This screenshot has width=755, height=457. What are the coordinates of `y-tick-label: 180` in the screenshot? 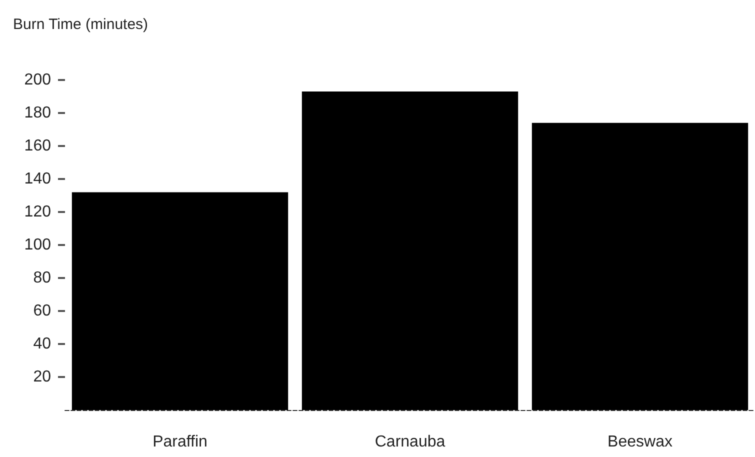 It's located at (38, 113).